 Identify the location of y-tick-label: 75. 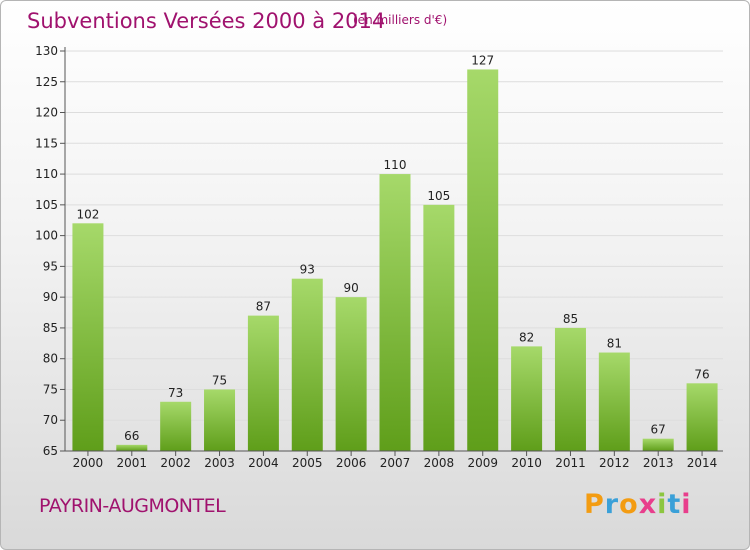
(50, 389).